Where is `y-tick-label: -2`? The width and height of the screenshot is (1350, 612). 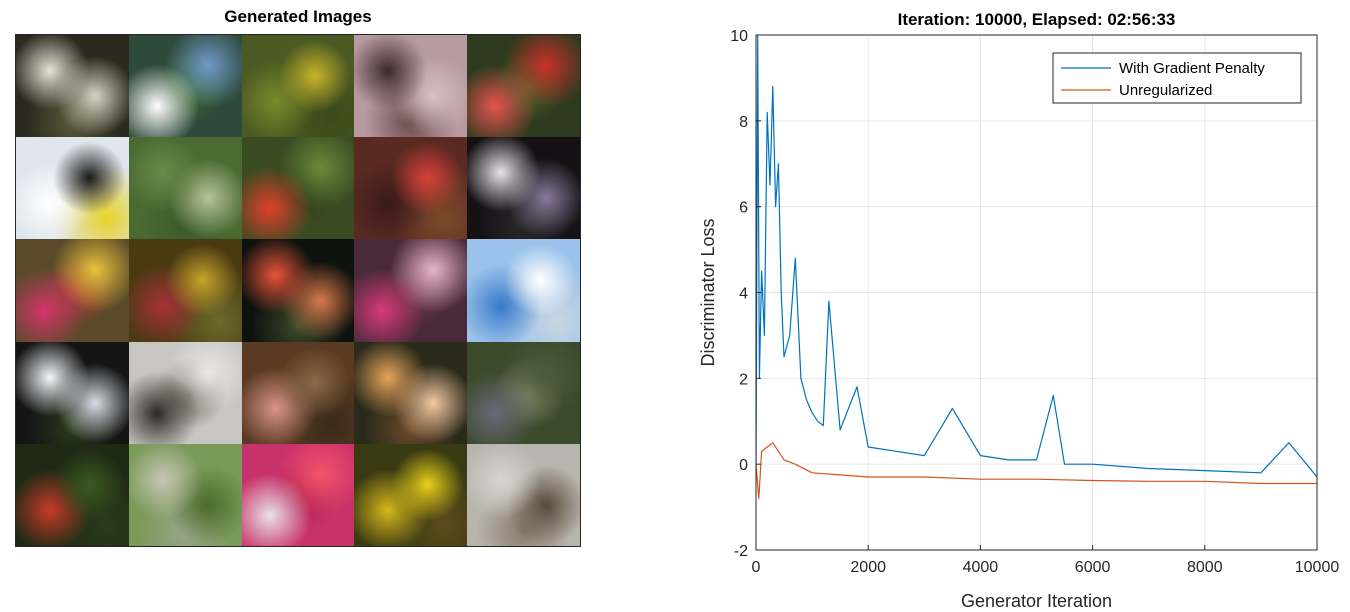 y-tick-label: -2 is located at coordinates (741, 551).